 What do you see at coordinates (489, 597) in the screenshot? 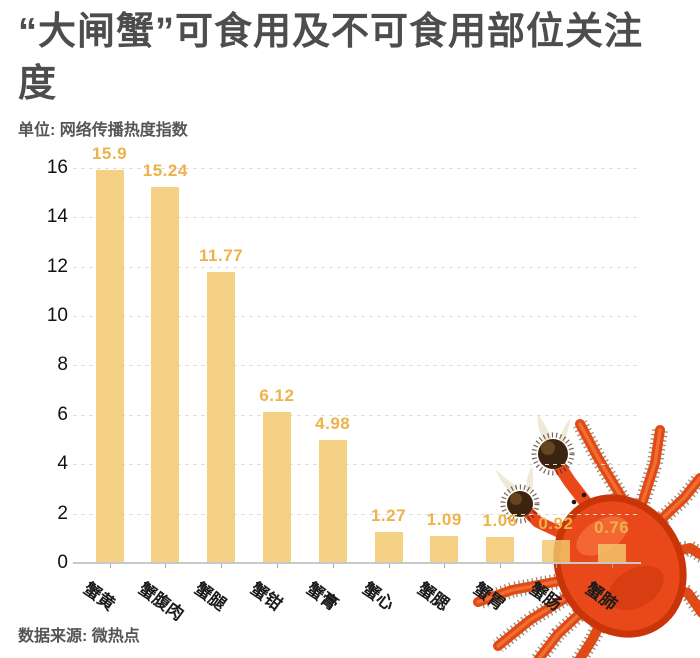
I see `x-category-label: 蟹胃` at bounding box center [489, 597].